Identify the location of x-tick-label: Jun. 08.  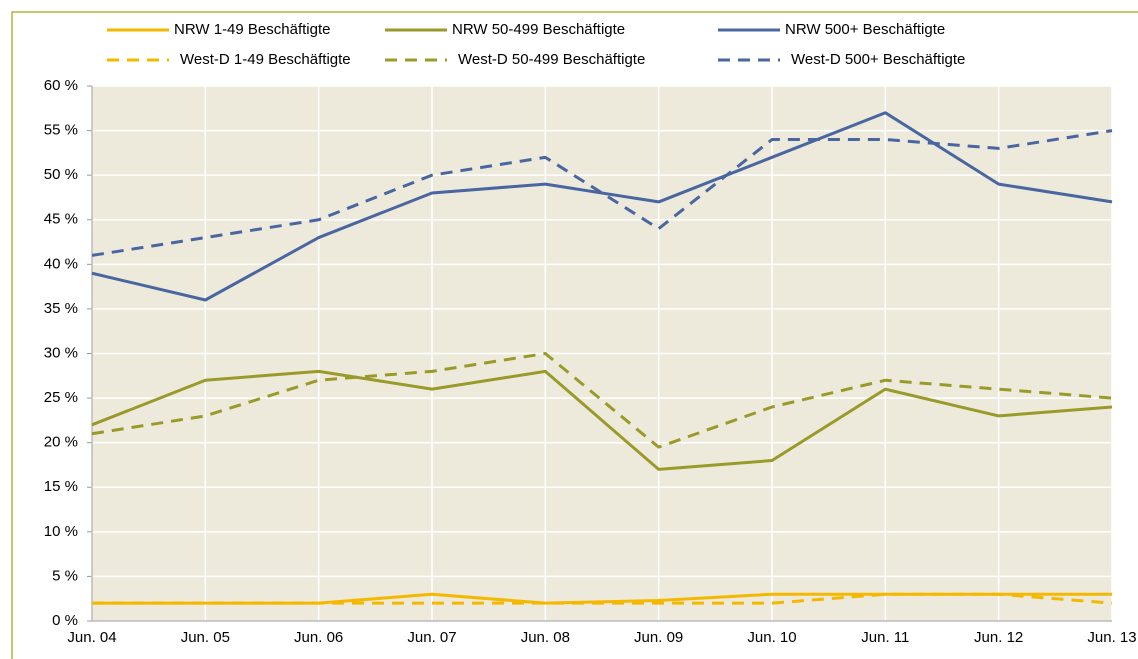
(545, 637).